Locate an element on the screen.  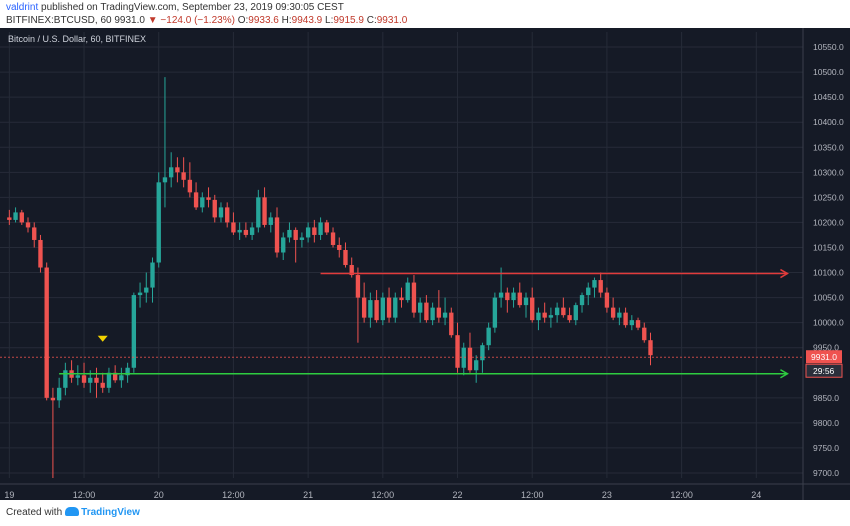
high-label: H: is located at coordinates (286, 20).